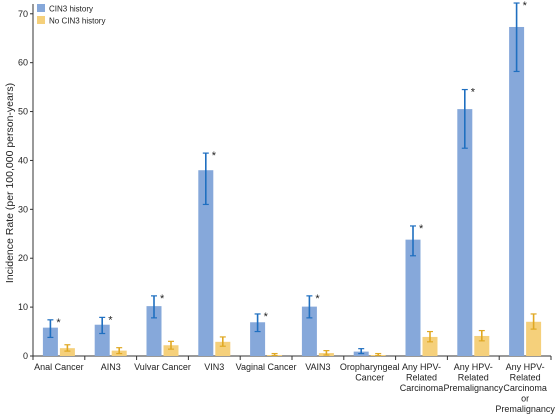 The height and width of the screenshot is (415, 557). I want to click on legend-label: No CIN3 history, so click(77, 21).